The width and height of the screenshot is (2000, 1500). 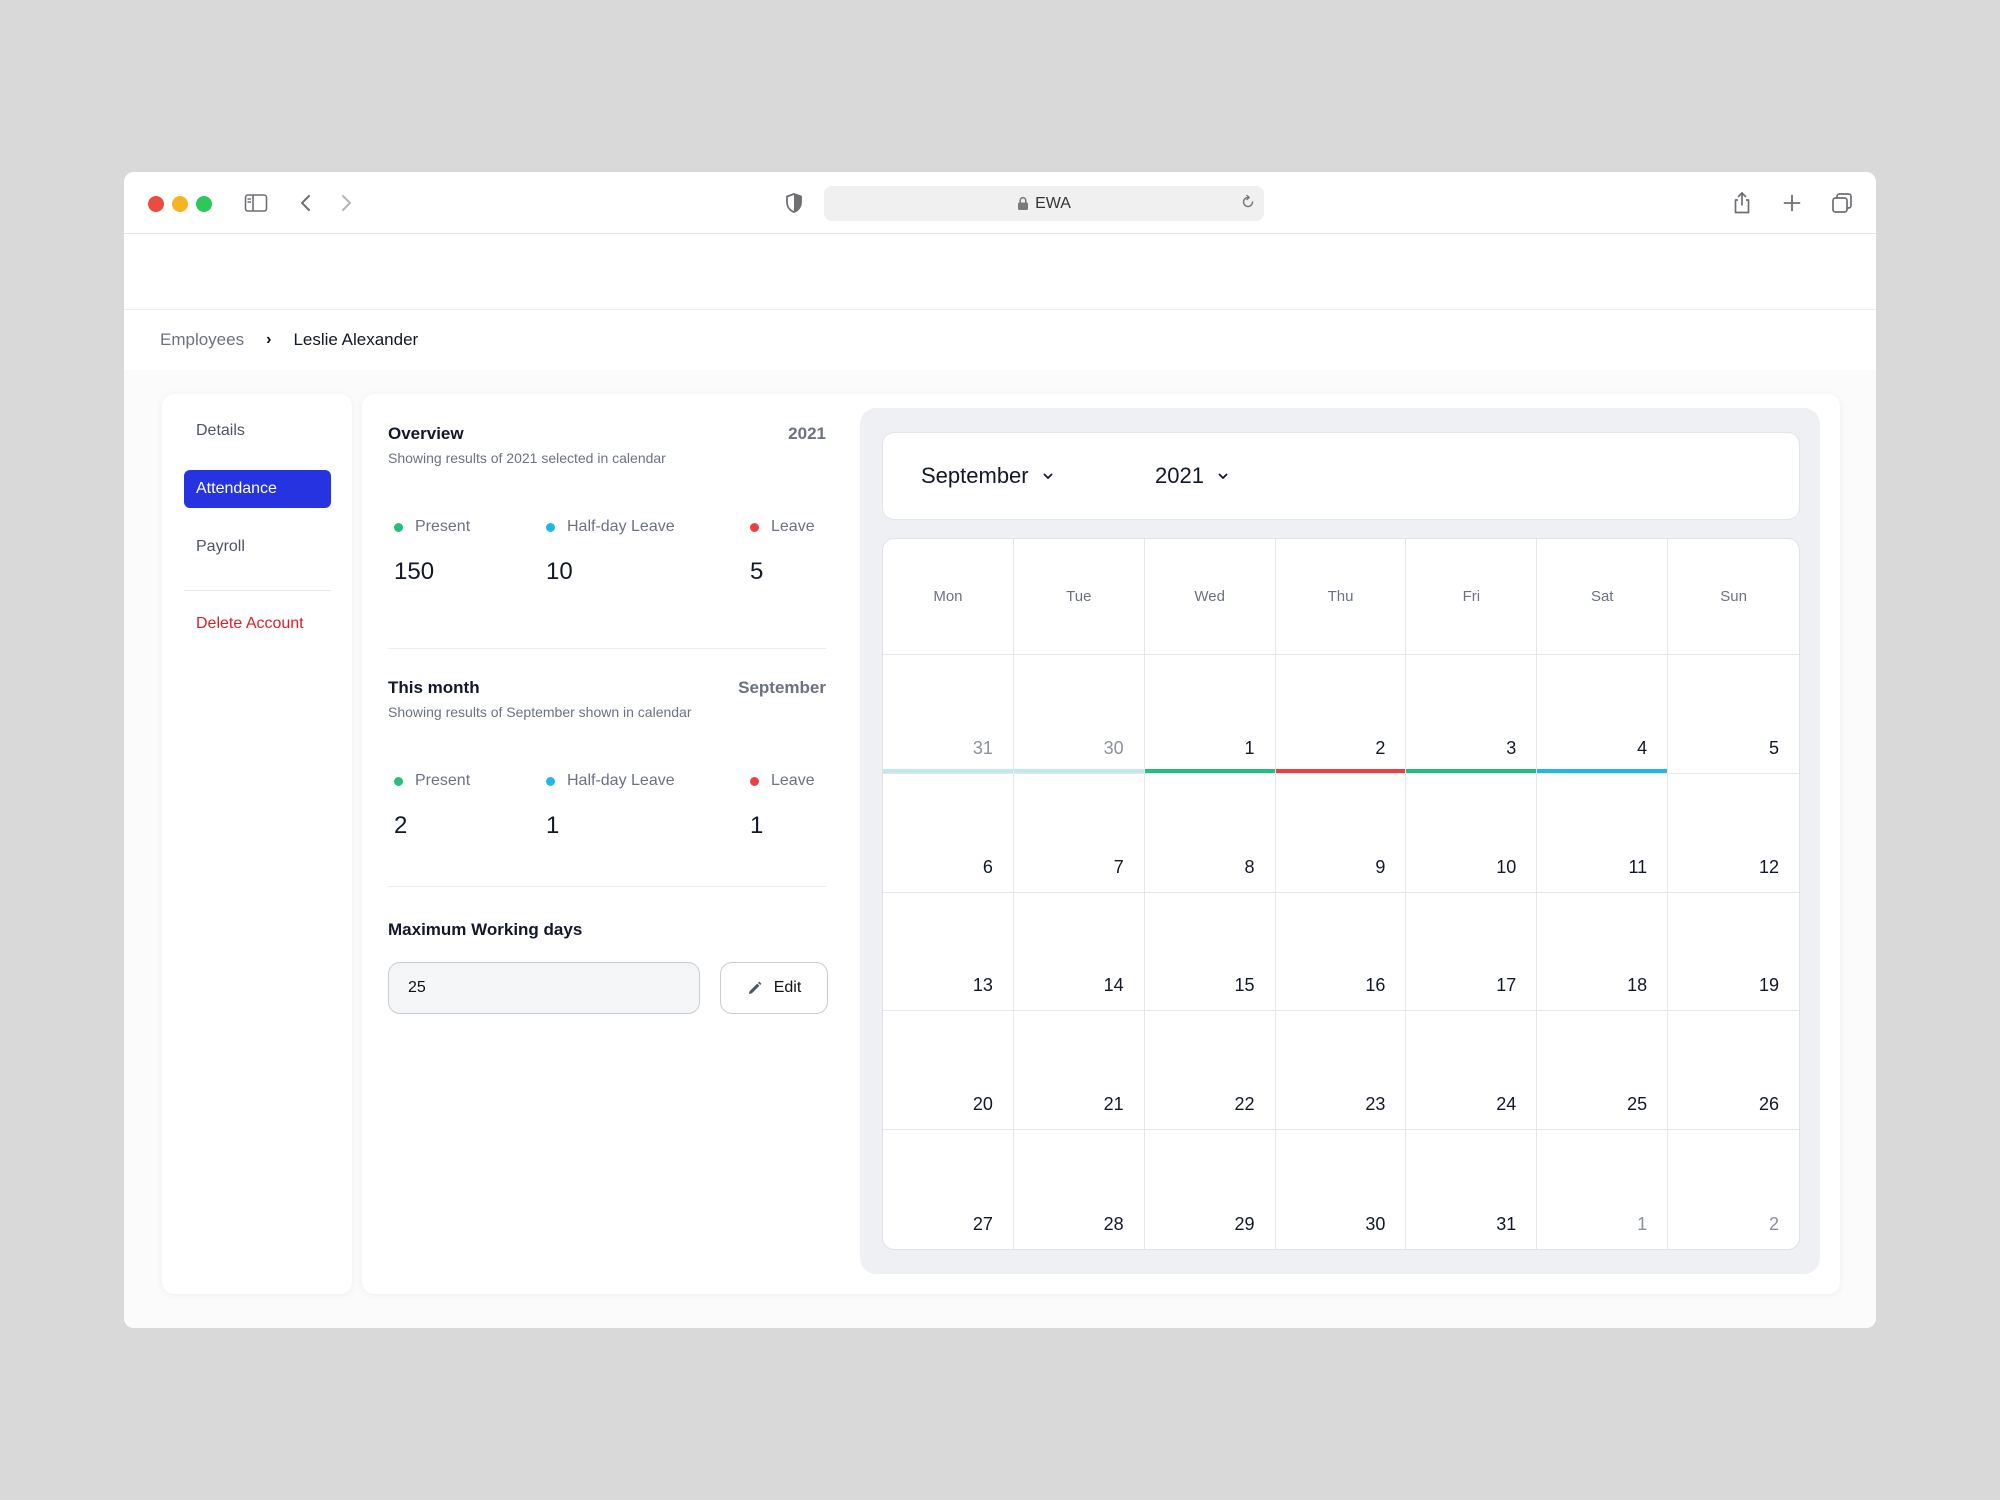 I want to click on calendar-day-number: 29, so click(x=1244, y=1224).